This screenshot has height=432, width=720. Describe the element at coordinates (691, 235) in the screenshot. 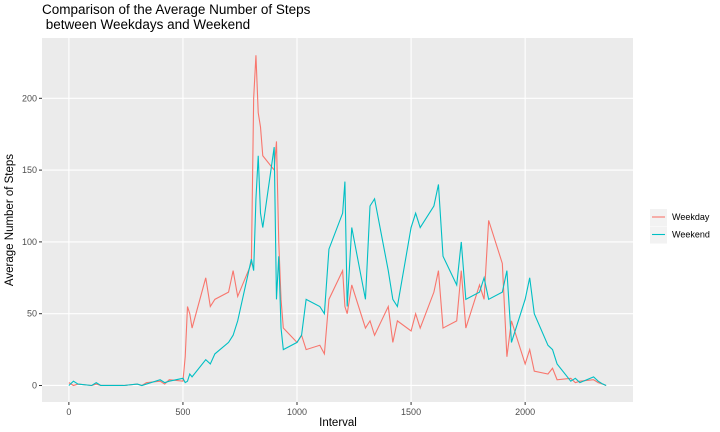

I see `legend-label: Weekend` at that location.